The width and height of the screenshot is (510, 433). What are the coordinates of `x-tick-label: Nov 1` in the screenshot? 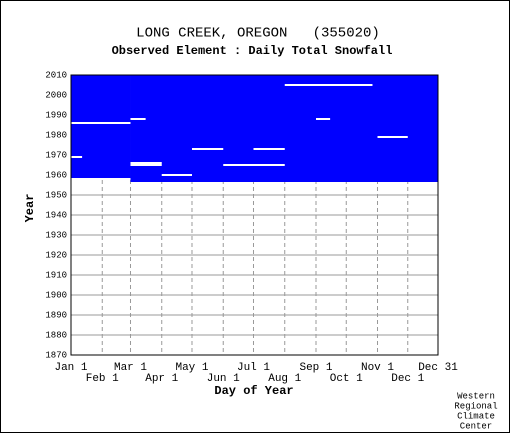 It's located at (377, 368).